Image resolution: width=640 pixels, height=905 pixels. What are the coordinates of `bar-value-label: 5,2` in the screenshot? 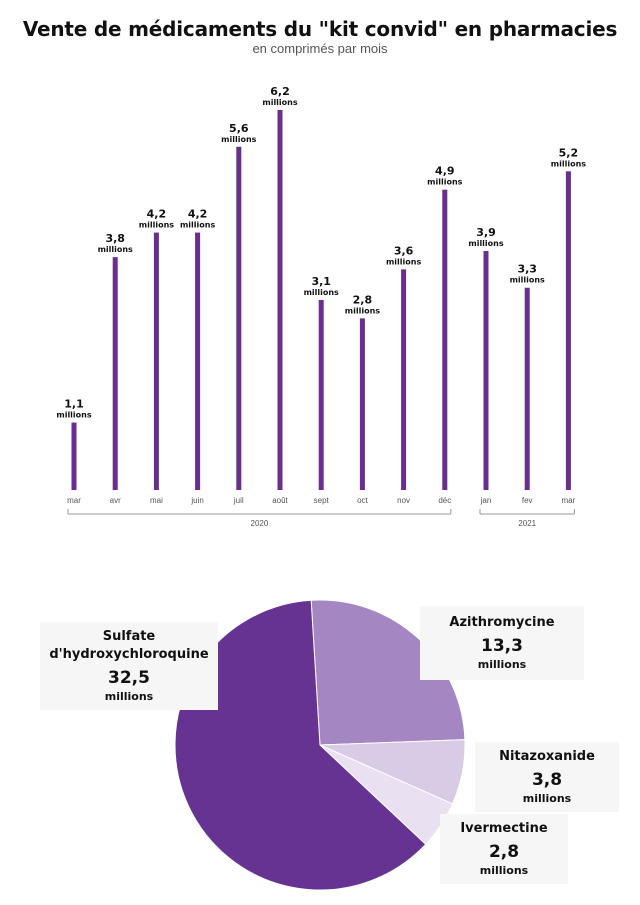 It's located at (569, 152).